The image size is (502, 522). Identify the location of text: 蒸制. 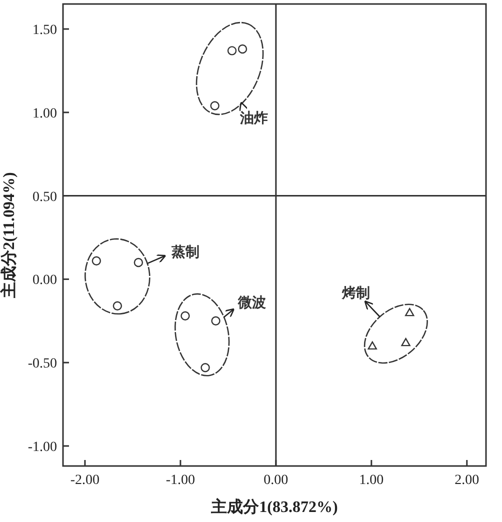
(185, 251).